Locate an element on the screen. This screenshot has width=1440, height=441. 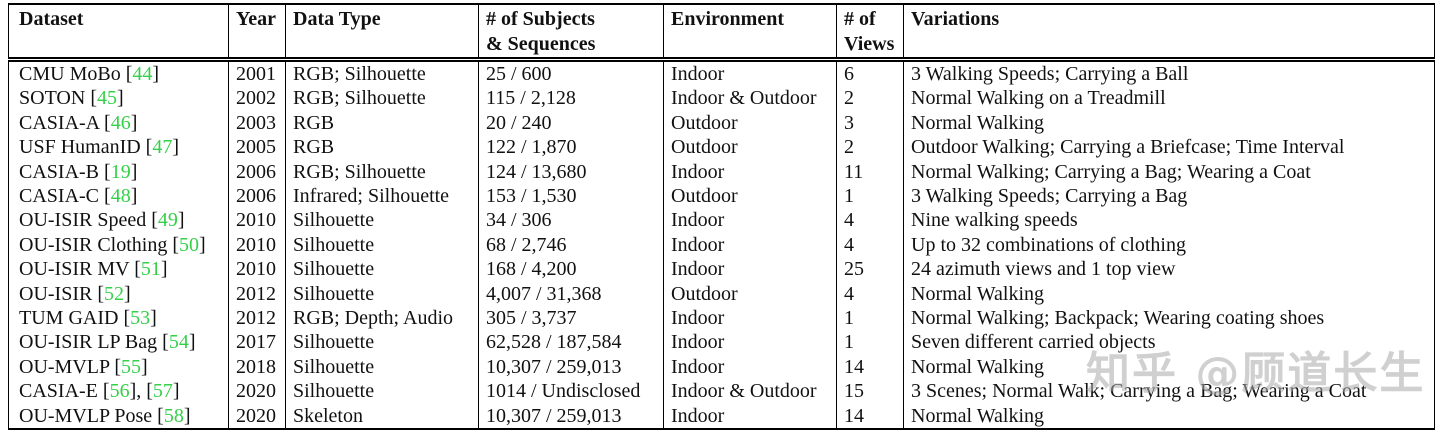
views-cell: 11 is located at coordinates (870, 172).